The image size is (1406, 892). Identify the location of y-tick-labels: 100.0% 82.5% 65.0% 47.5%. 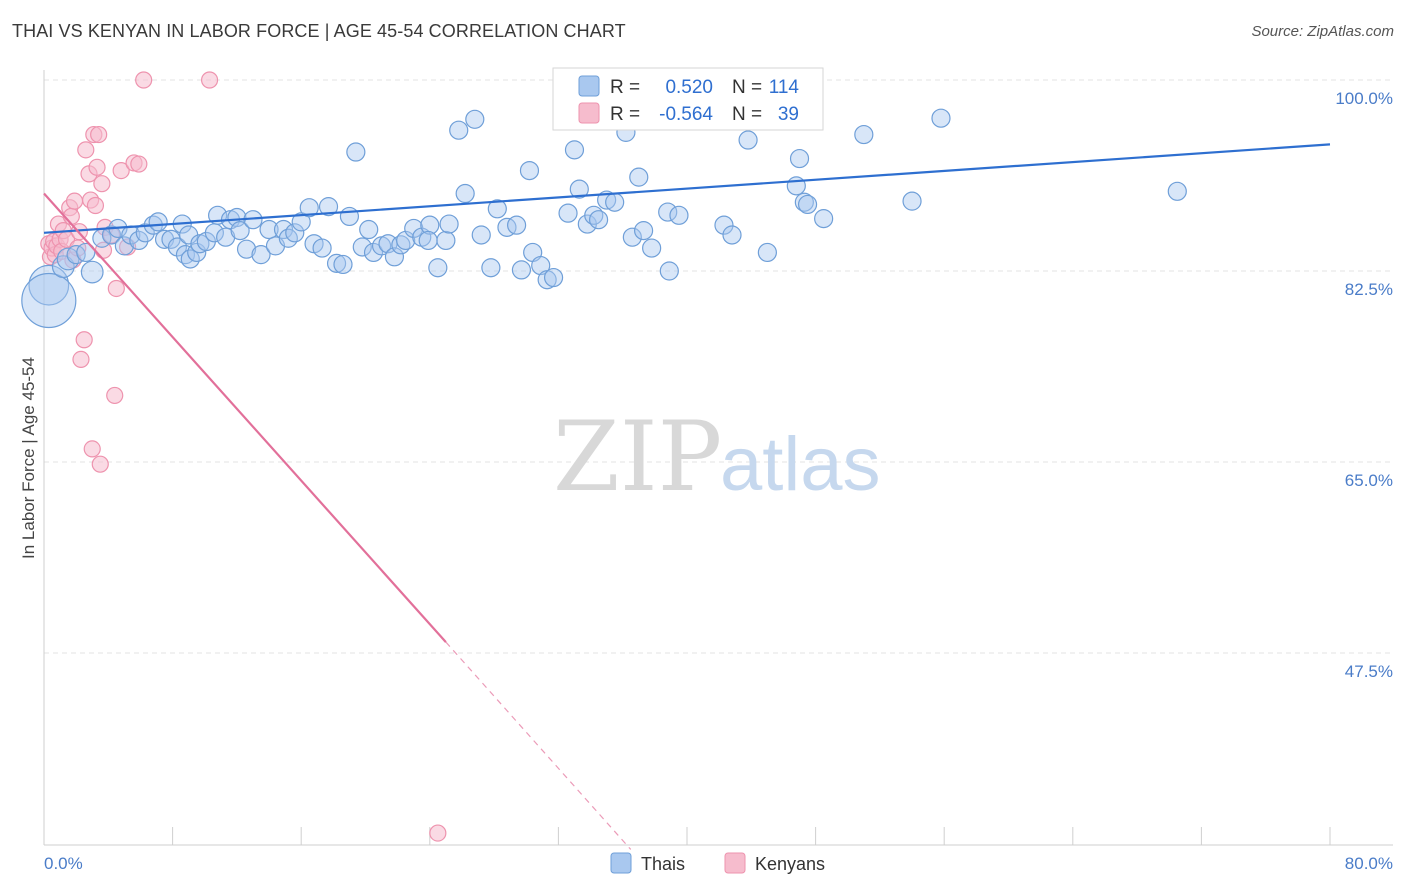
(1364, 385).